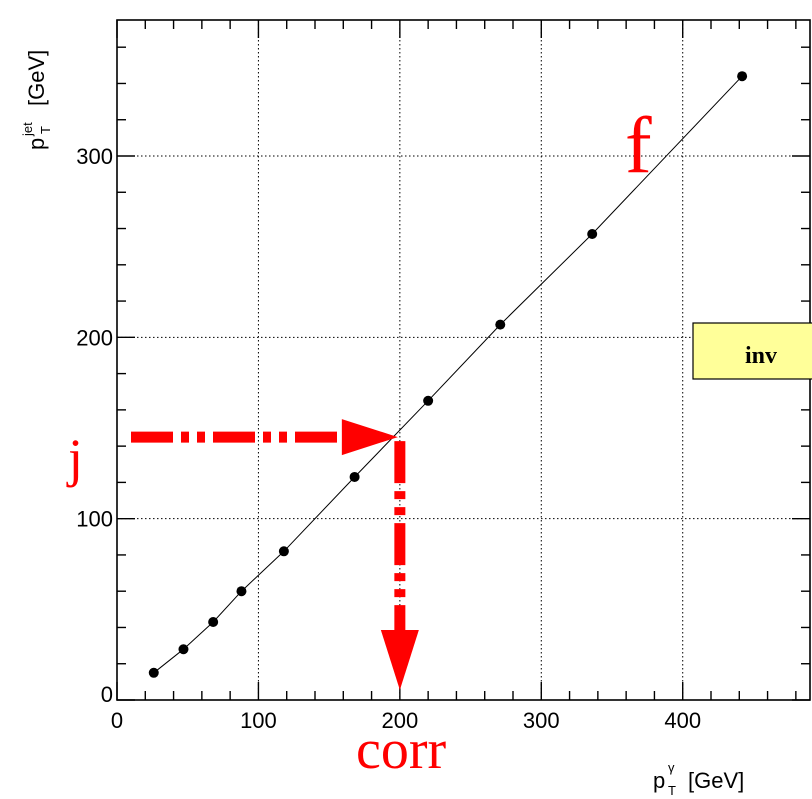 The width and height of the screenshot is (812, 799). What do you see at coordinates (671, 767) in the screenshot?
I see `x-axis-title-sup: γ` at bounding box center [671, 767].